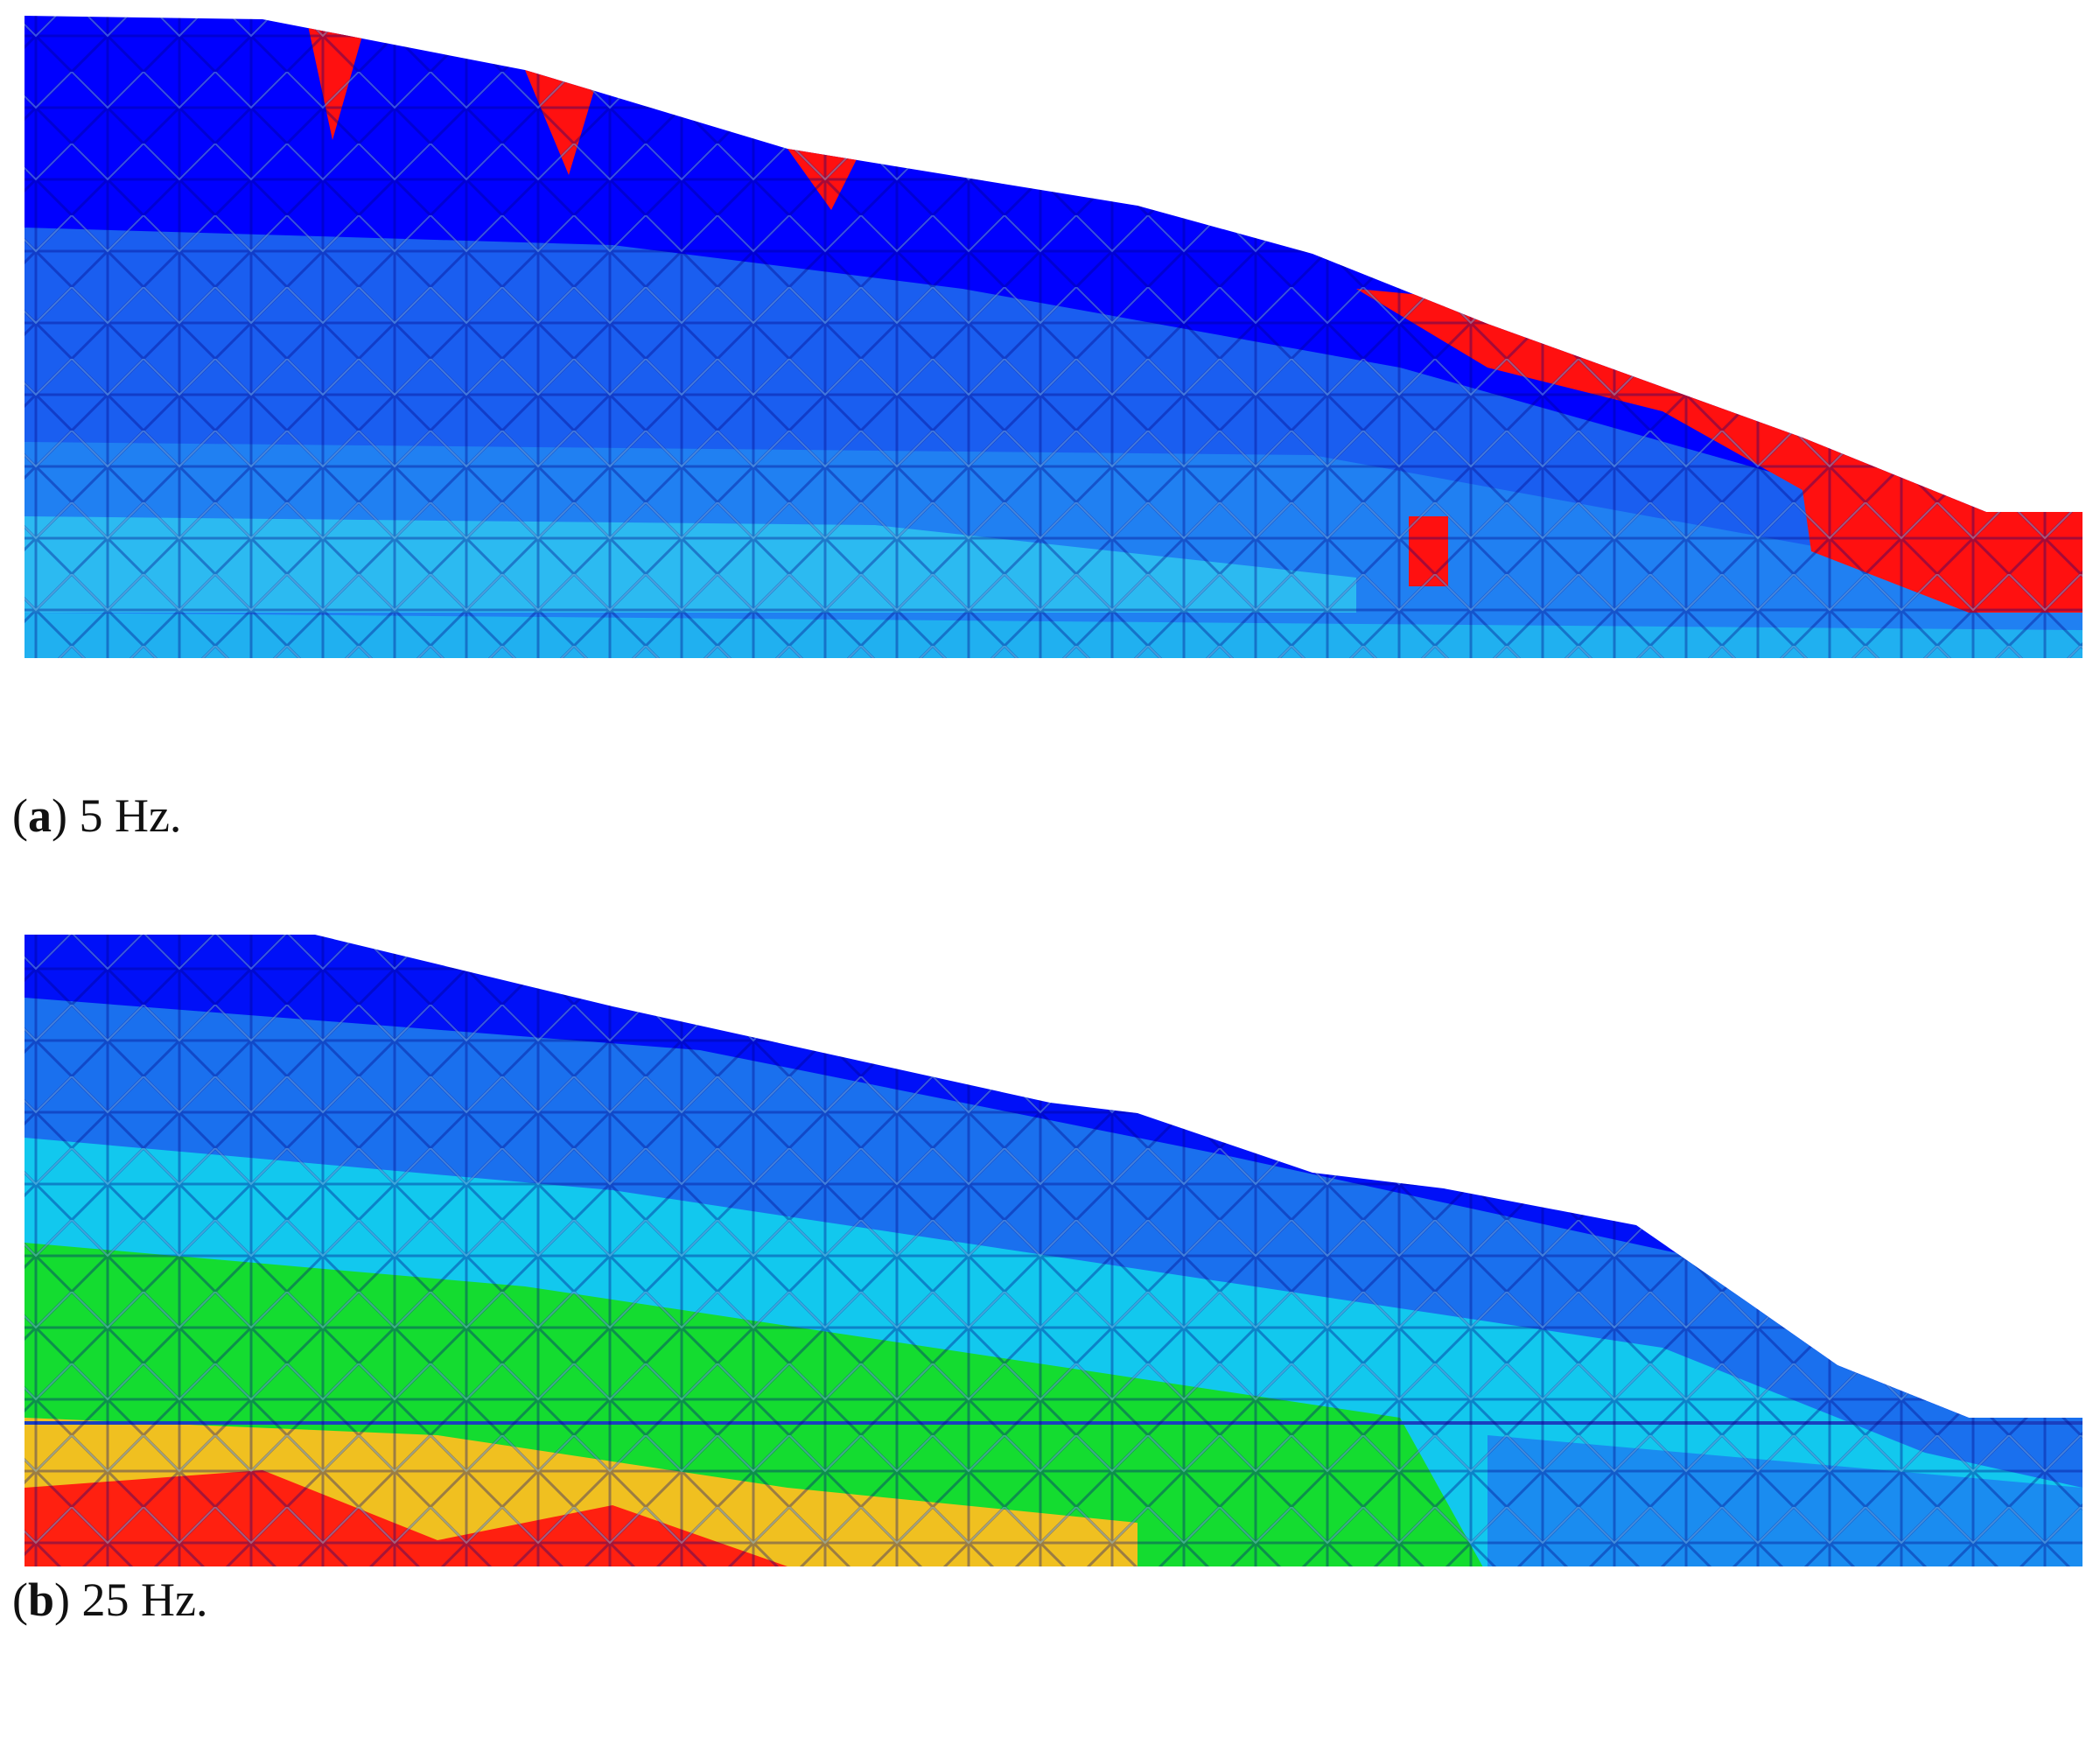 The height and width of the screenshot is (1745, 2100). I want to click on caption-text: 25 Hz., so click(145, 1599).